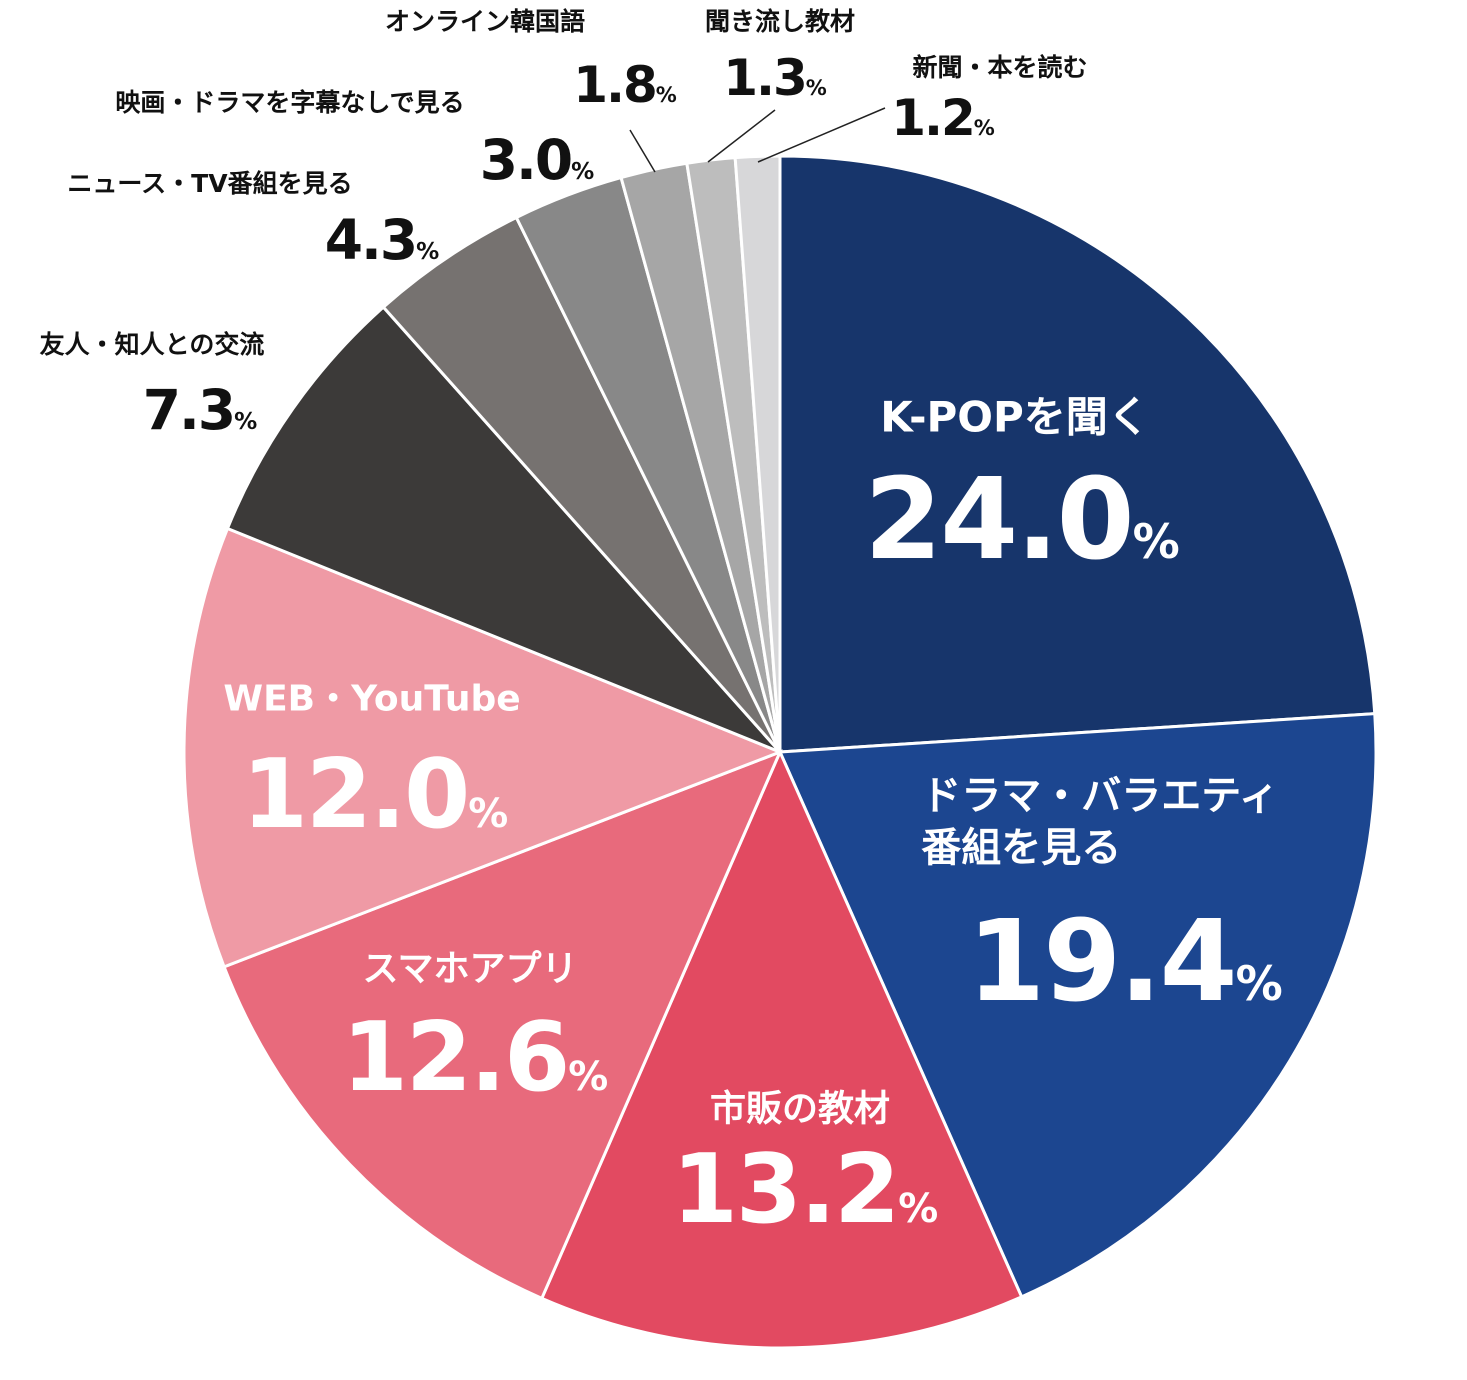 This screenshot has height=1380, width=1467. Describe the element at coordinates (999, 520) in the screenshot. I see `value-number: 24.0` at that location.